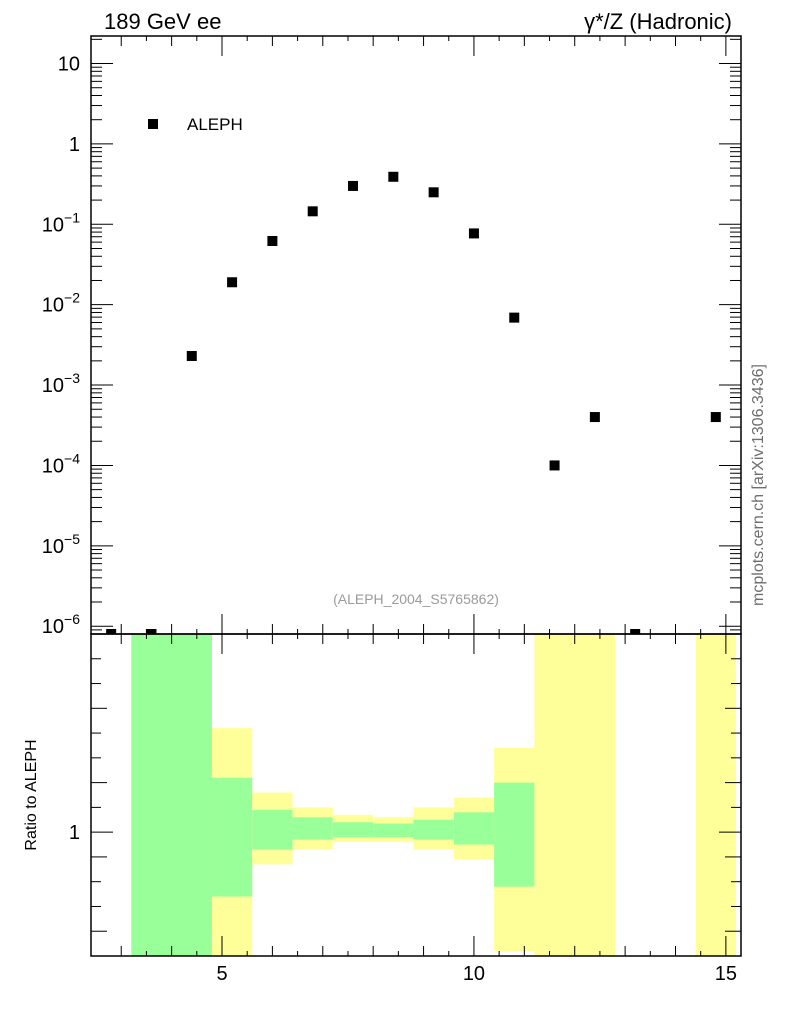 The image size is (786, 1024). What do you see at coordinates (72, 539) in the screenshot?
I see `y-tick-label-exponent: −5` at bounding box center [72, 539].